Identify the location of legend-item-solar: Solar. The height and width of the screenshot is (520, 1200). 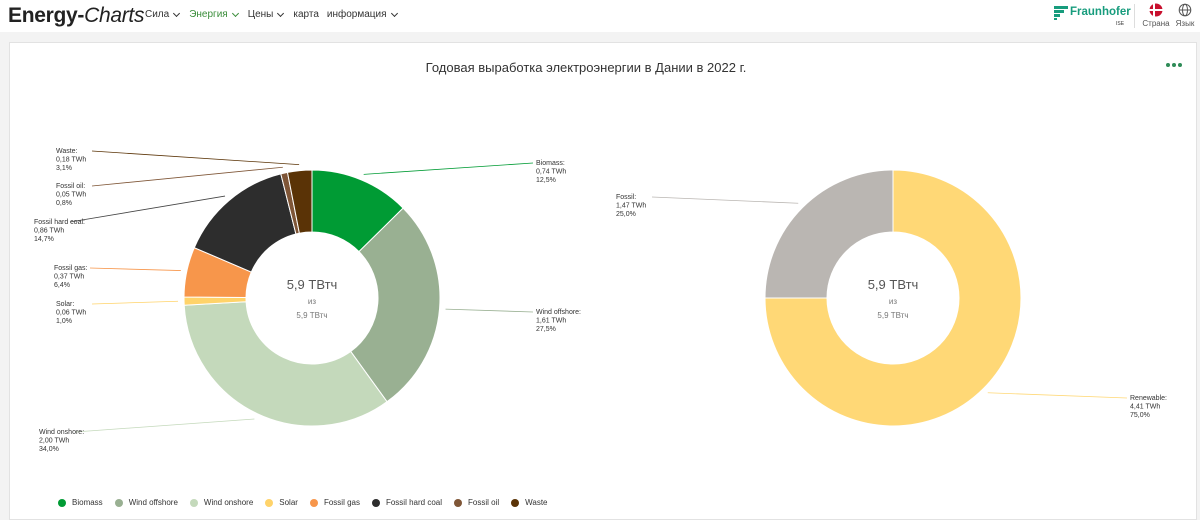
(281, 502).